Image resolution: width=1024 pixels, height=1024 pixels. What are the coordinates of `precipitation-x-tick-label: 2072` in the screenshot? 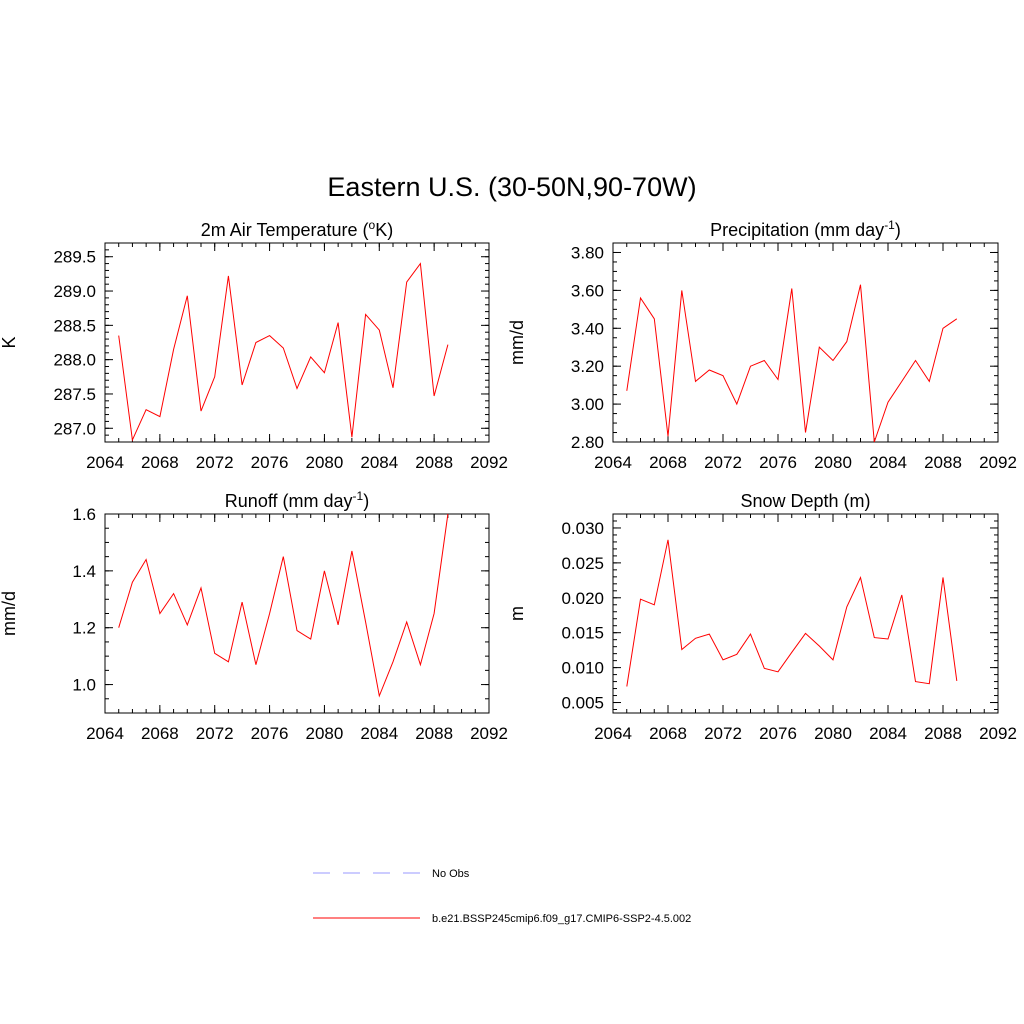 It's located at (723, 462).